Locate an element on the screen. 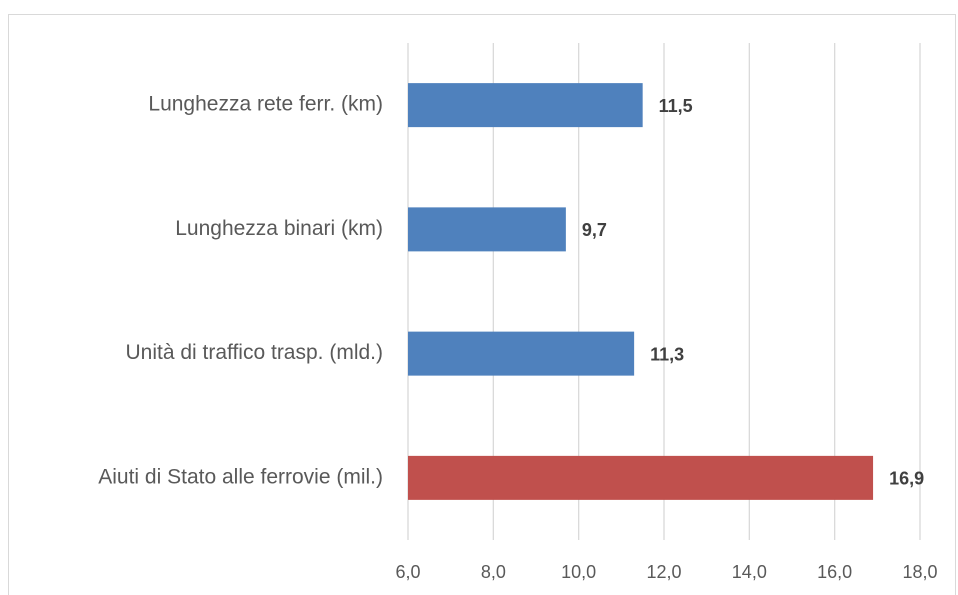  x-tick-label: 18,0 is located at coordinates (919, 572).